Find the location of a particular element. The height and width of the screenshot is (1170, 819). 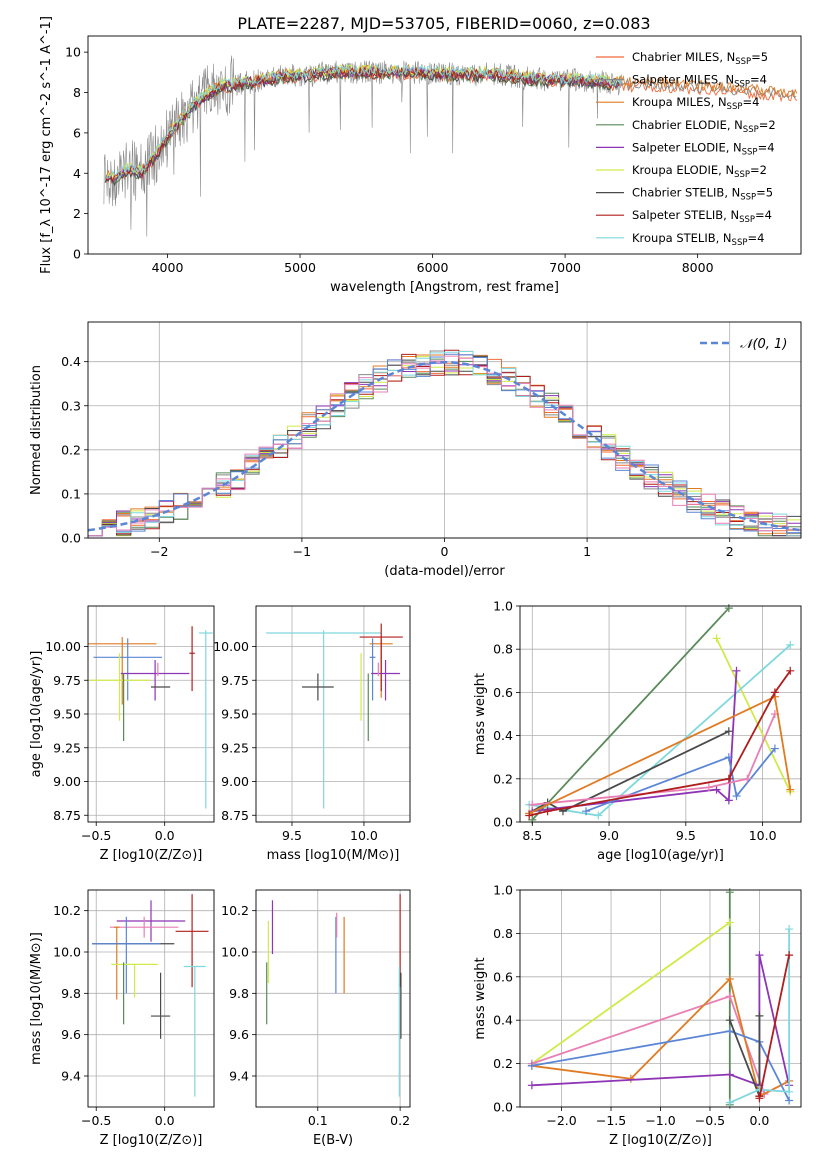

y-axis-label: mass [log10(M/M⊙)] is located at coordinates (36, 998).